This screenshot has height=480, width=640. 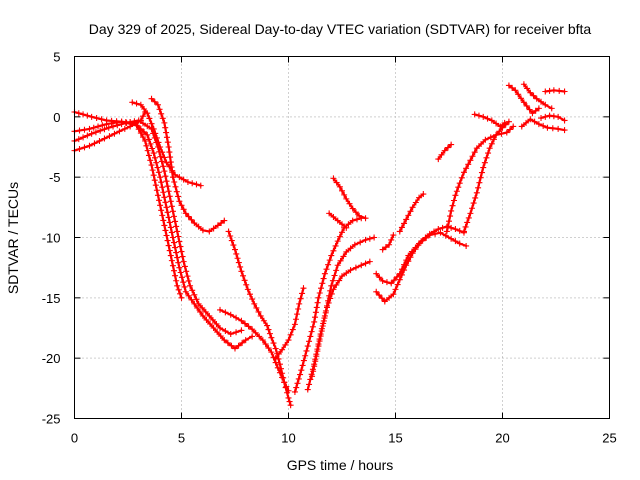 What do you see at coordinates (51, 238) in the screenshot?
I see `y-tick-label: -10` at bounding box center [51, 238].